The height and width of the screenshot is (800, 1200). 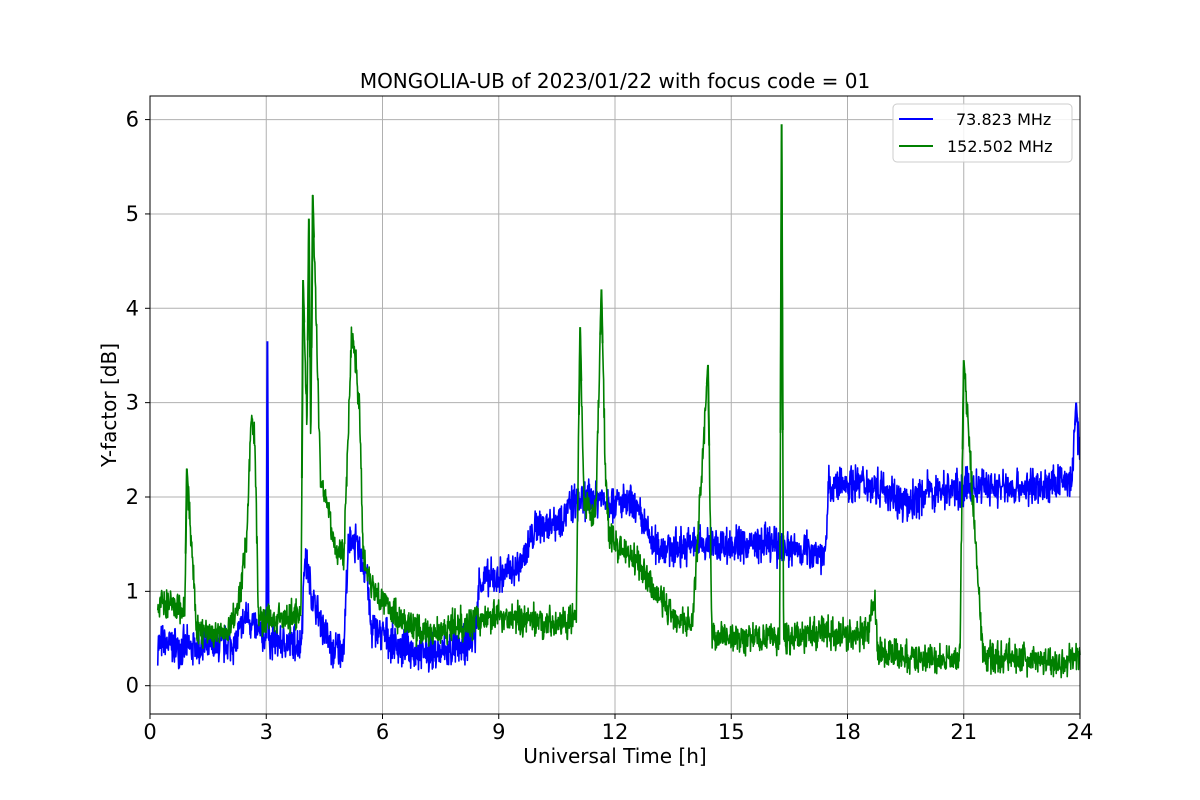 I want to click on y-tick-label: 3, so click(x=132, y=403).